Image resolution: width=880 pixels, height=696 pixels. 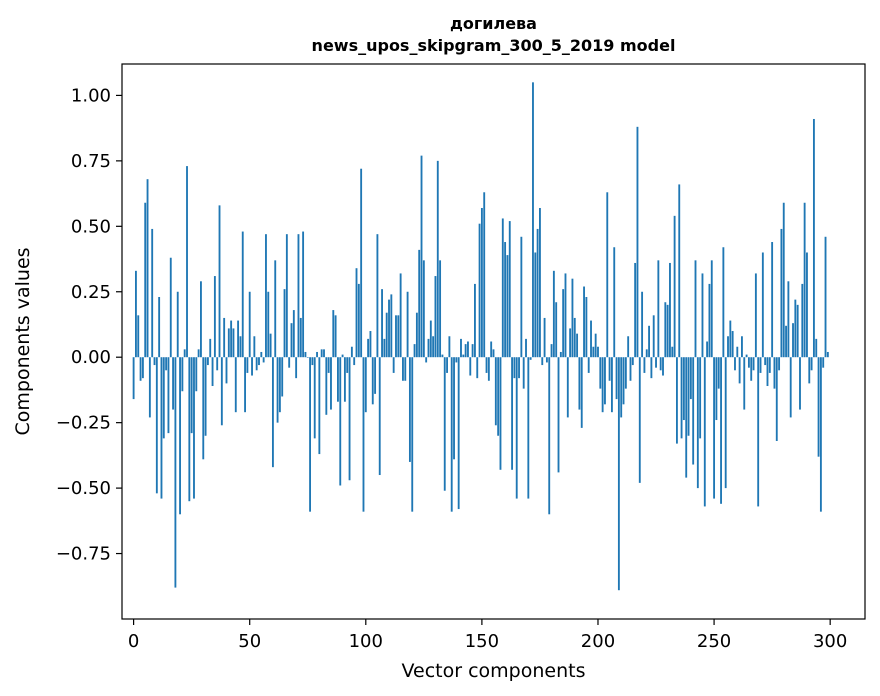 What do you see at coordinates (91, 226) in the screenshot?
I see `y-tick-label: 0.50` at bounding box center [91, 226].